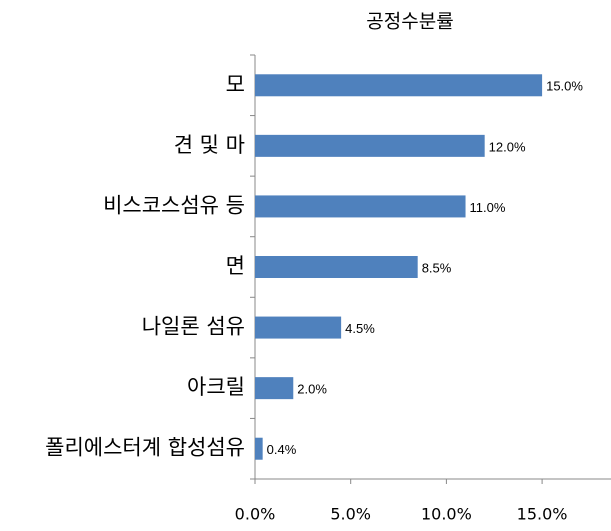 The image size is (611, 531). What do you see at coordinates (446, 514) in the screenshot?
I see `x-tick-label: 10.0%` at bounding box center [446, 514].